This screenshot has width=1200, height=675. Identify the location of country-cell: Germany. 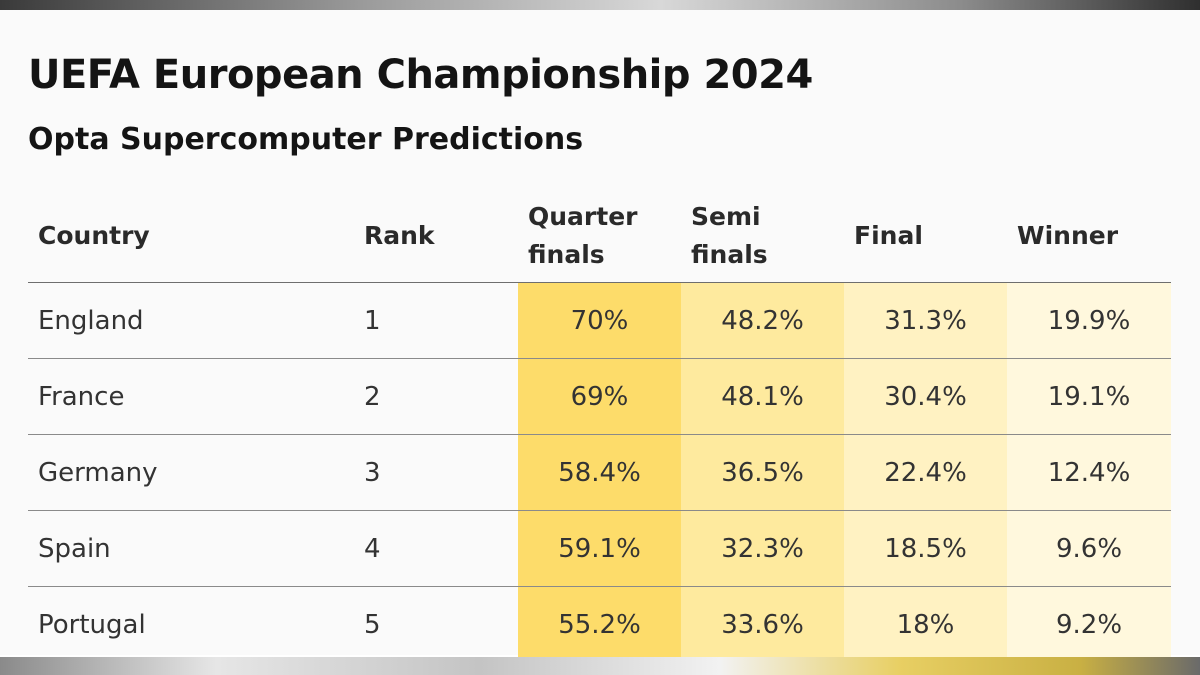
(98, 472).